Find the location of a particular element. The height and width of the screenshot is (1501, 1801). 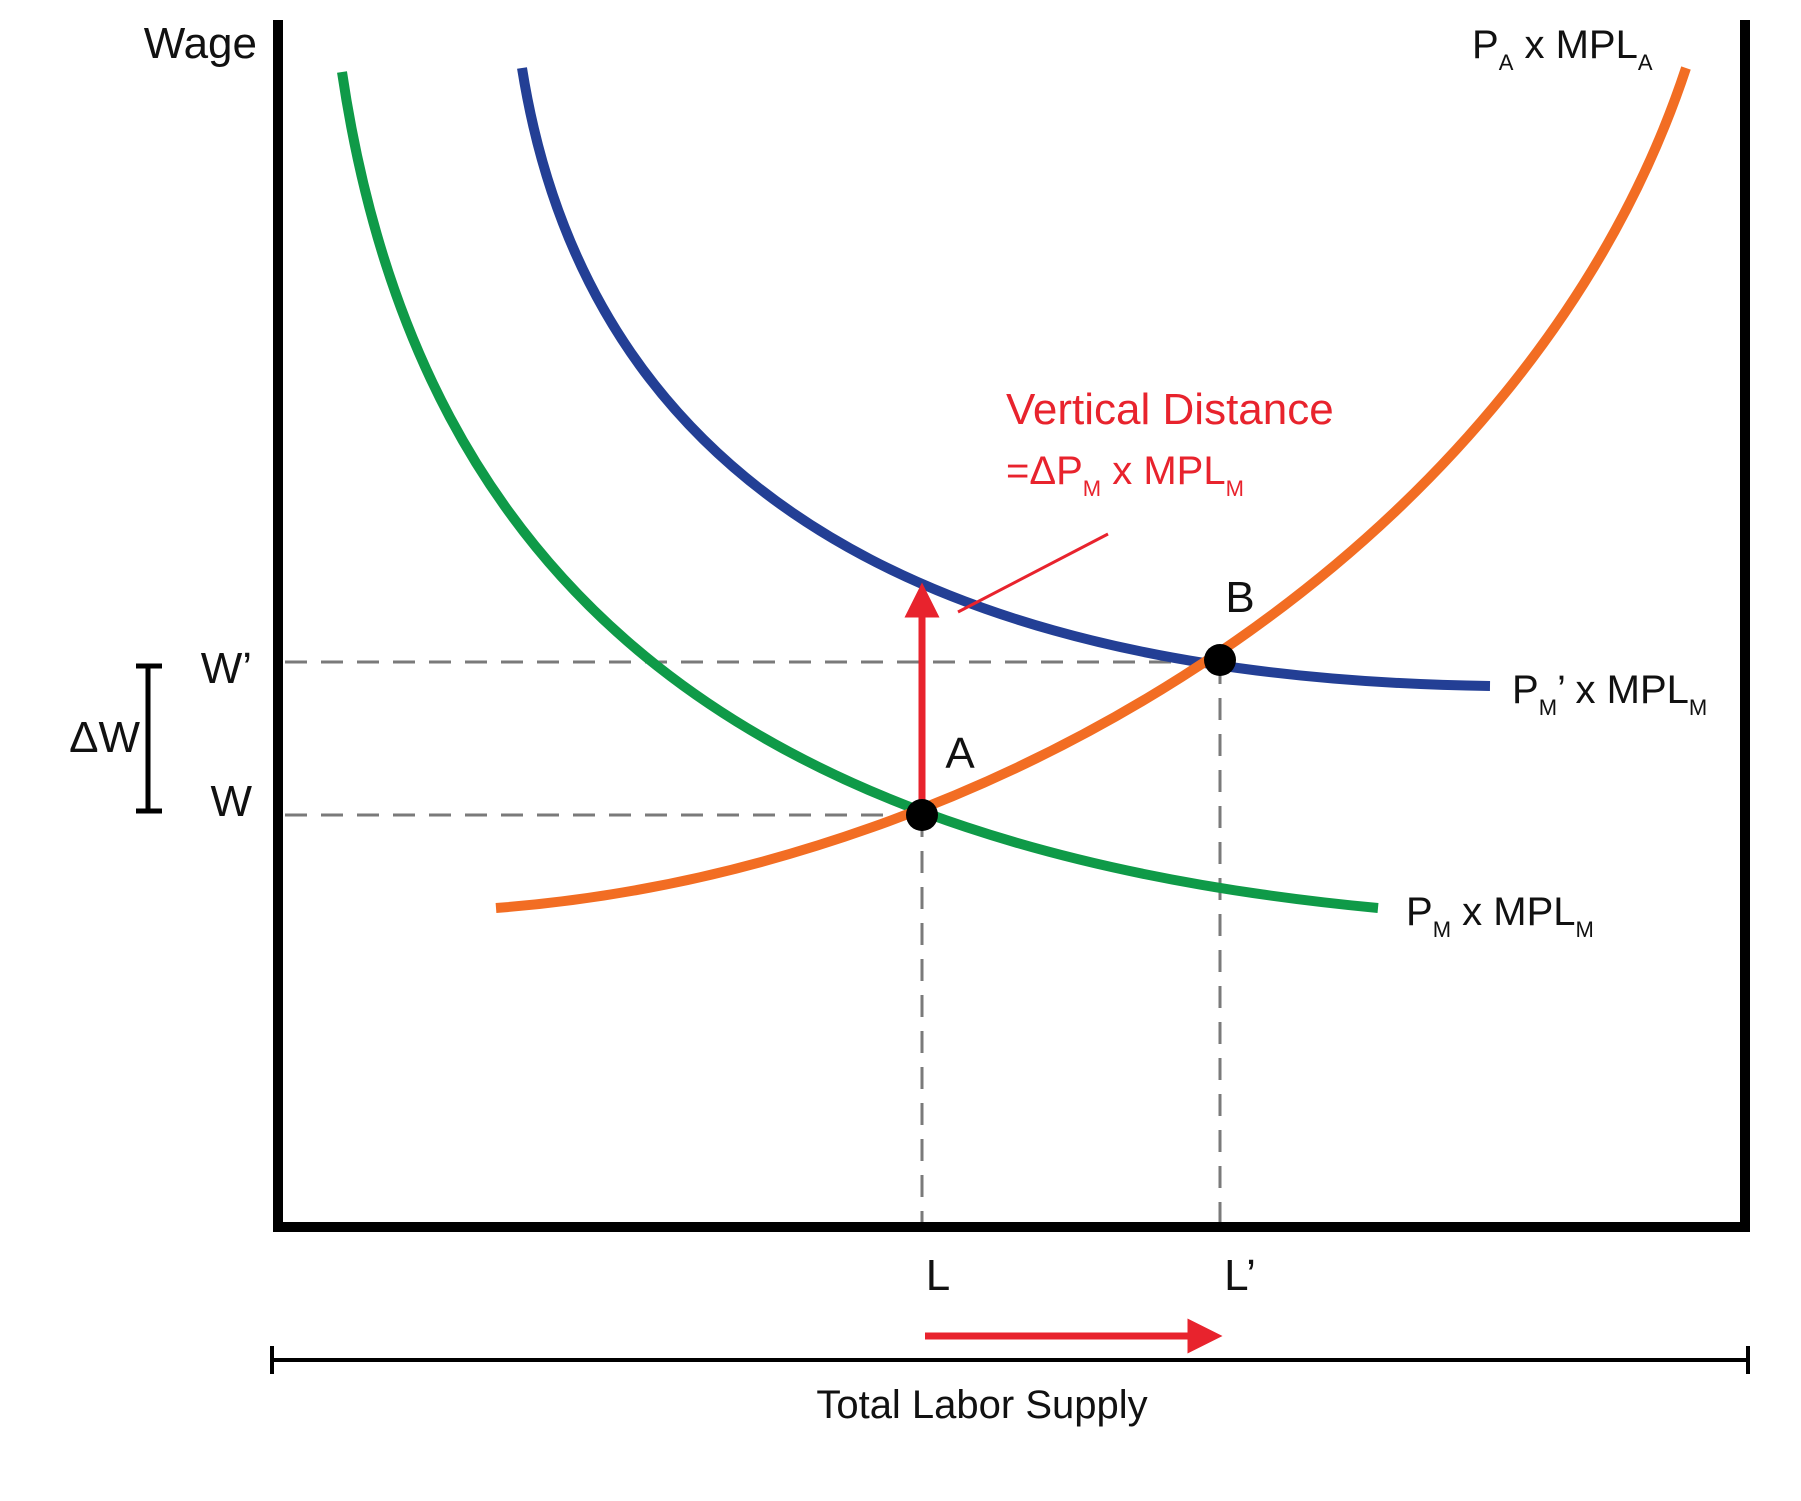

pa-curve-label: PA x MPLA is located at coordinates (1562, 49).